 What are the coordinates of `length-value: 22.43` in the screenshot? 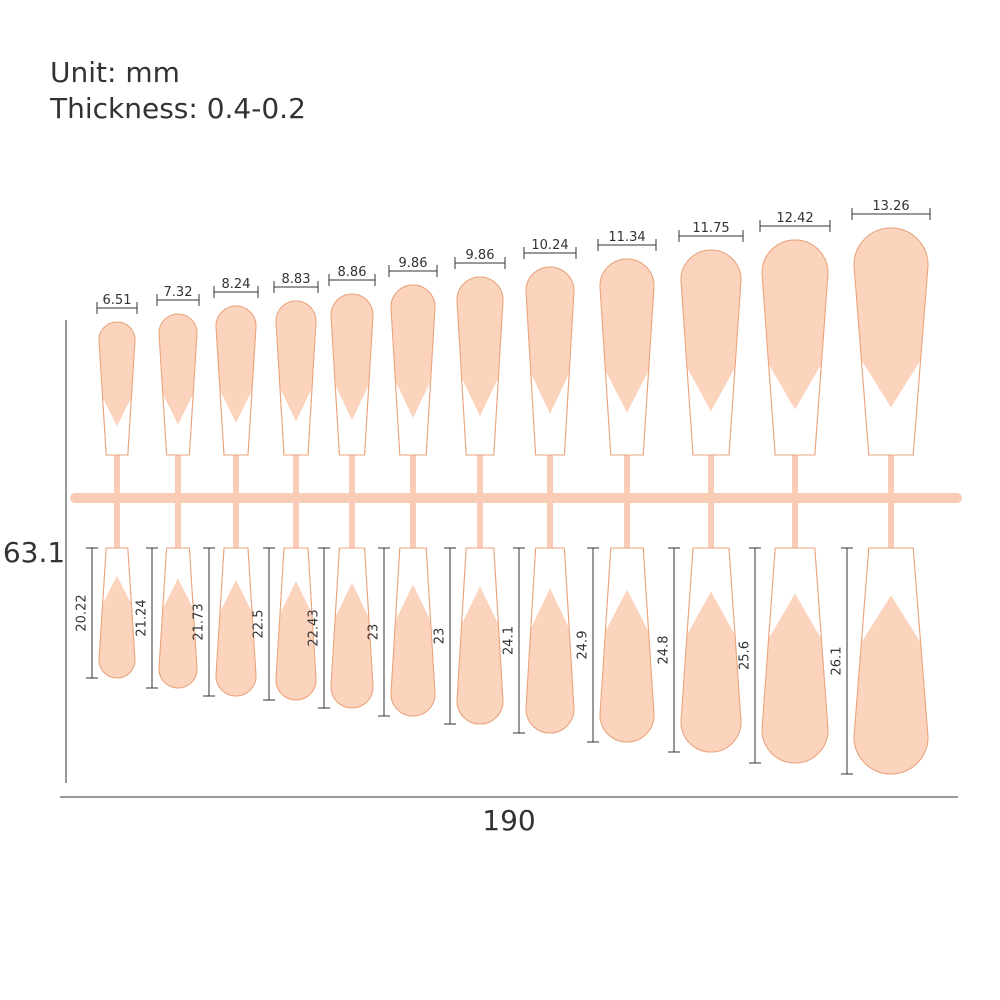 It's located at (314, 627).